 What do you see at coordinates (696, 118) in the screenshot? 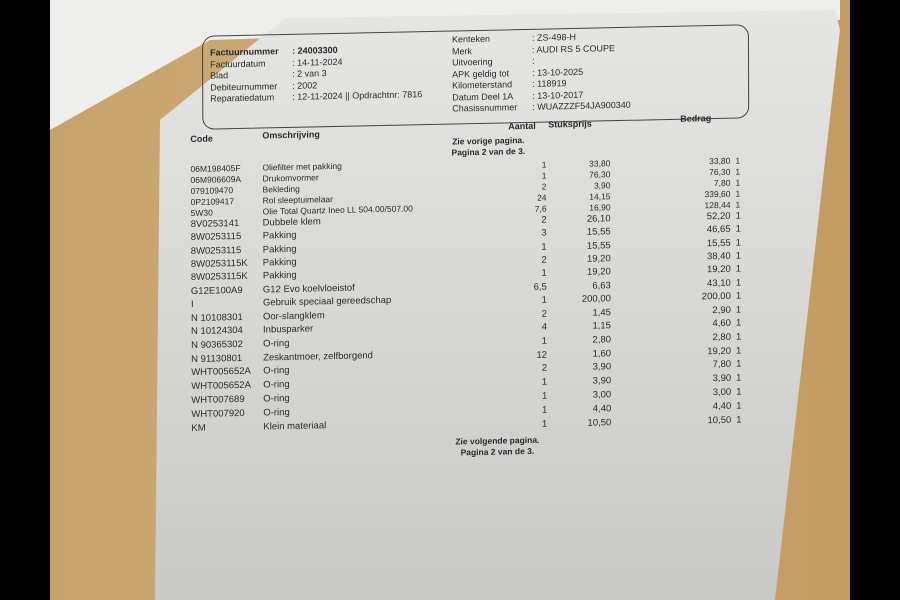
I see `column-header-amount: Bedrag` at bounding box center [696, 118].